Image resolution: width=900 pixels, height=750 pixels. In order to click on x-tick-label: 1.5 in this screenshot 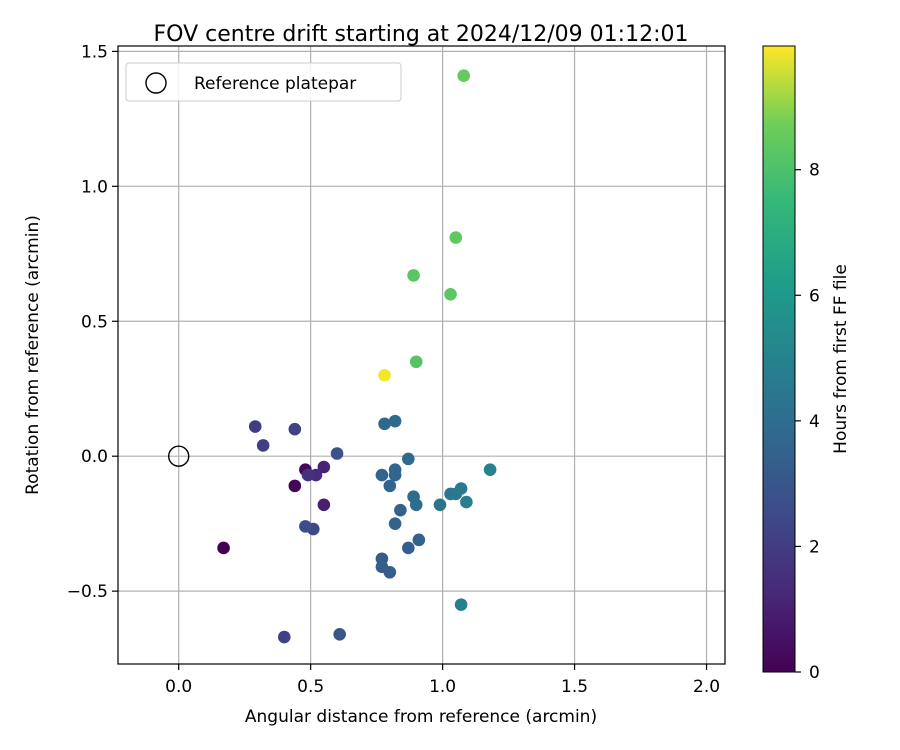, I will do `click(574, 687)`.